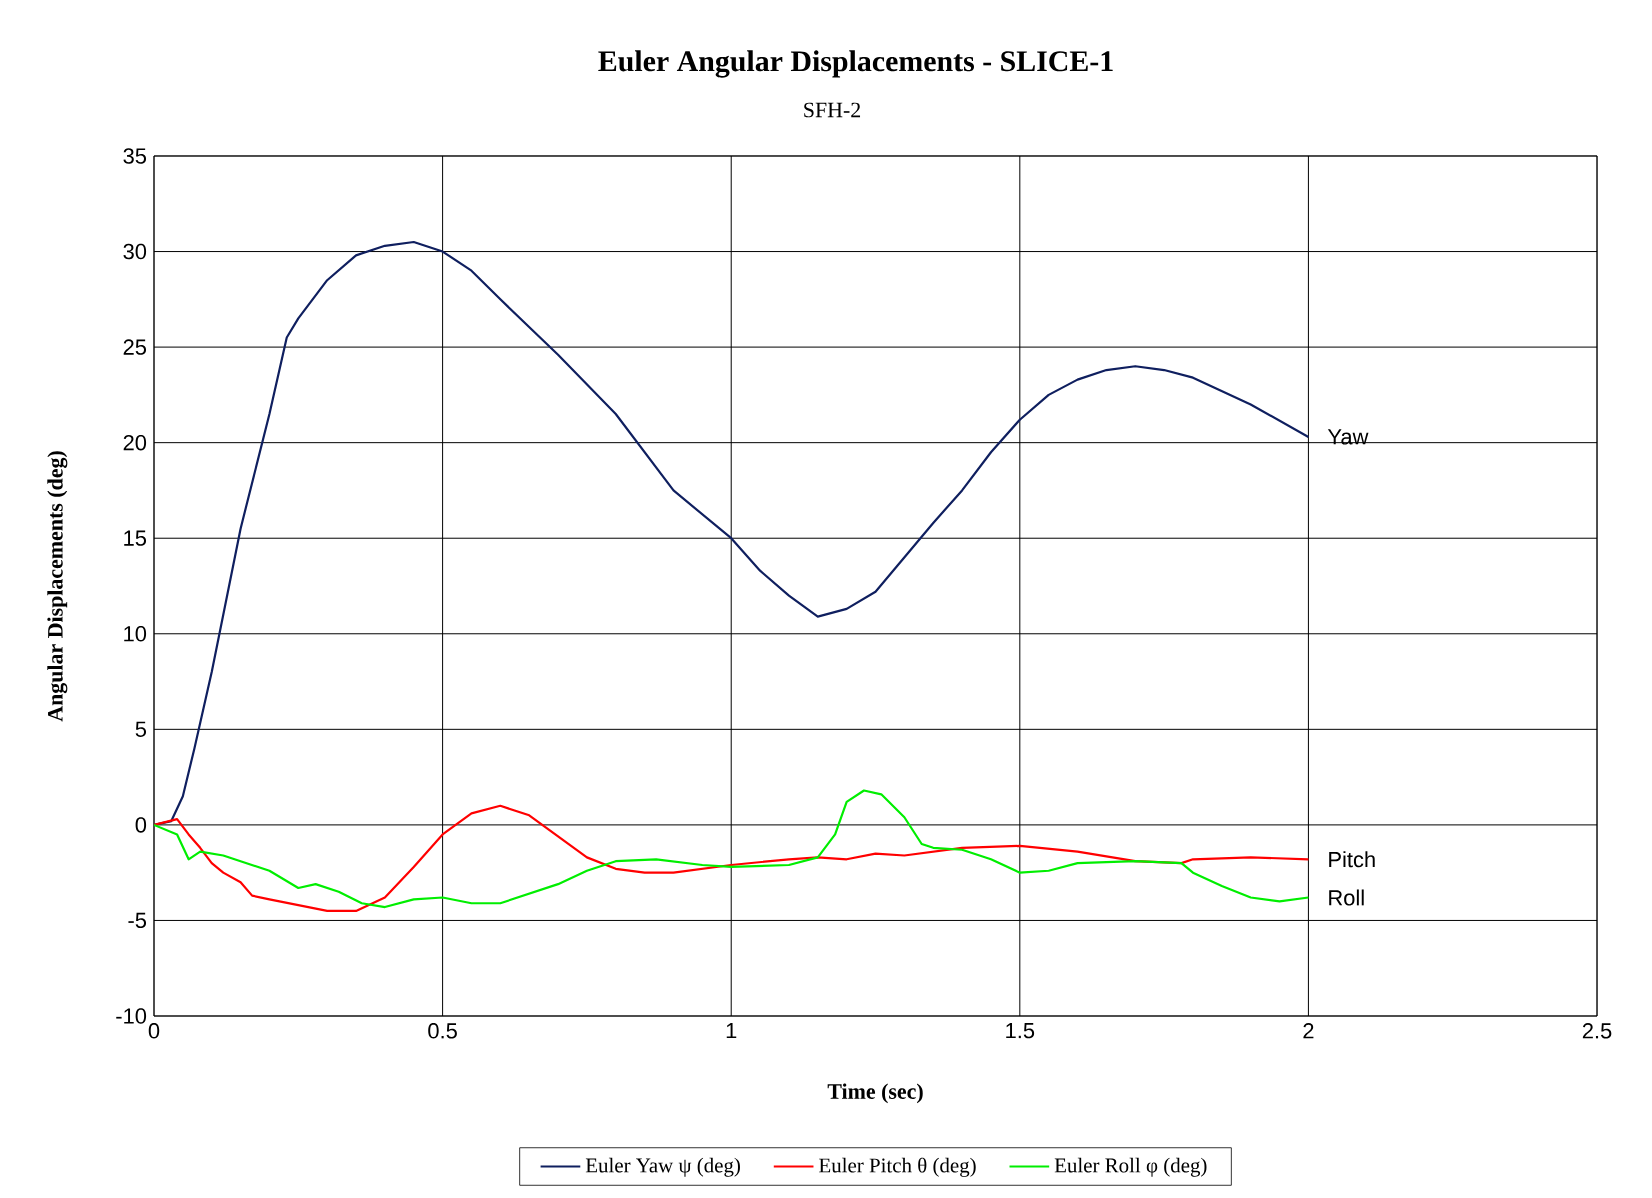  I want to click on x-axis-title: Time (sec), so click(875, 1093).